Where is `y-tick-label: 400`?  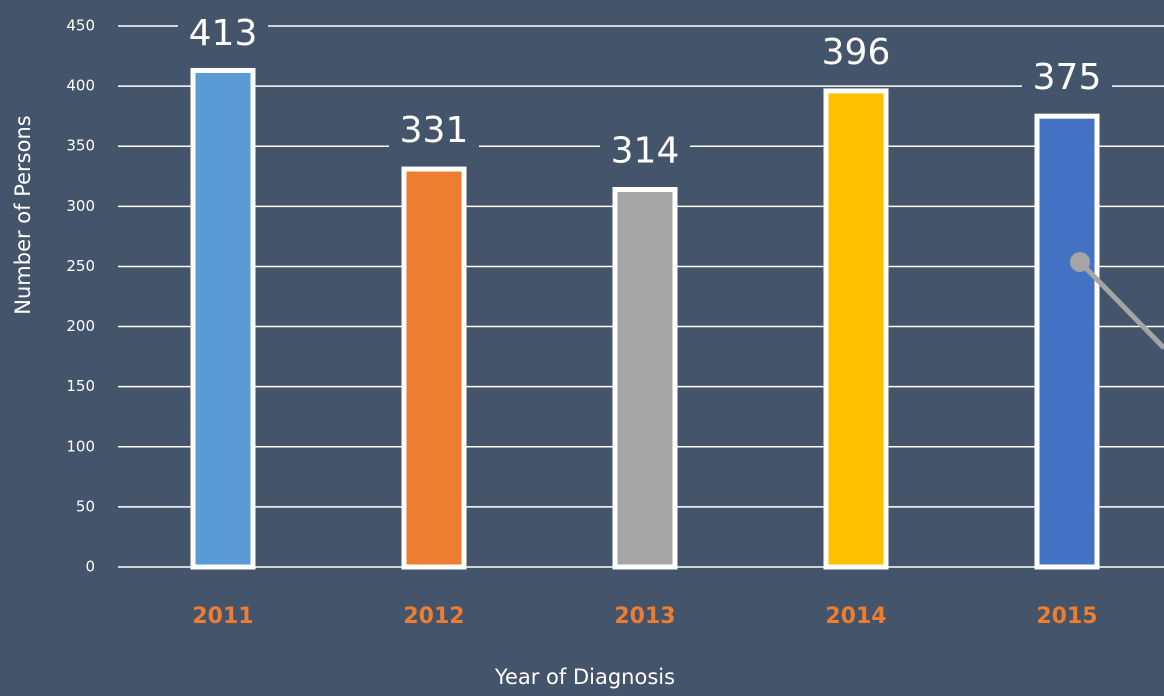
y-tick-label: 400 is located at coordinates (80, 86).